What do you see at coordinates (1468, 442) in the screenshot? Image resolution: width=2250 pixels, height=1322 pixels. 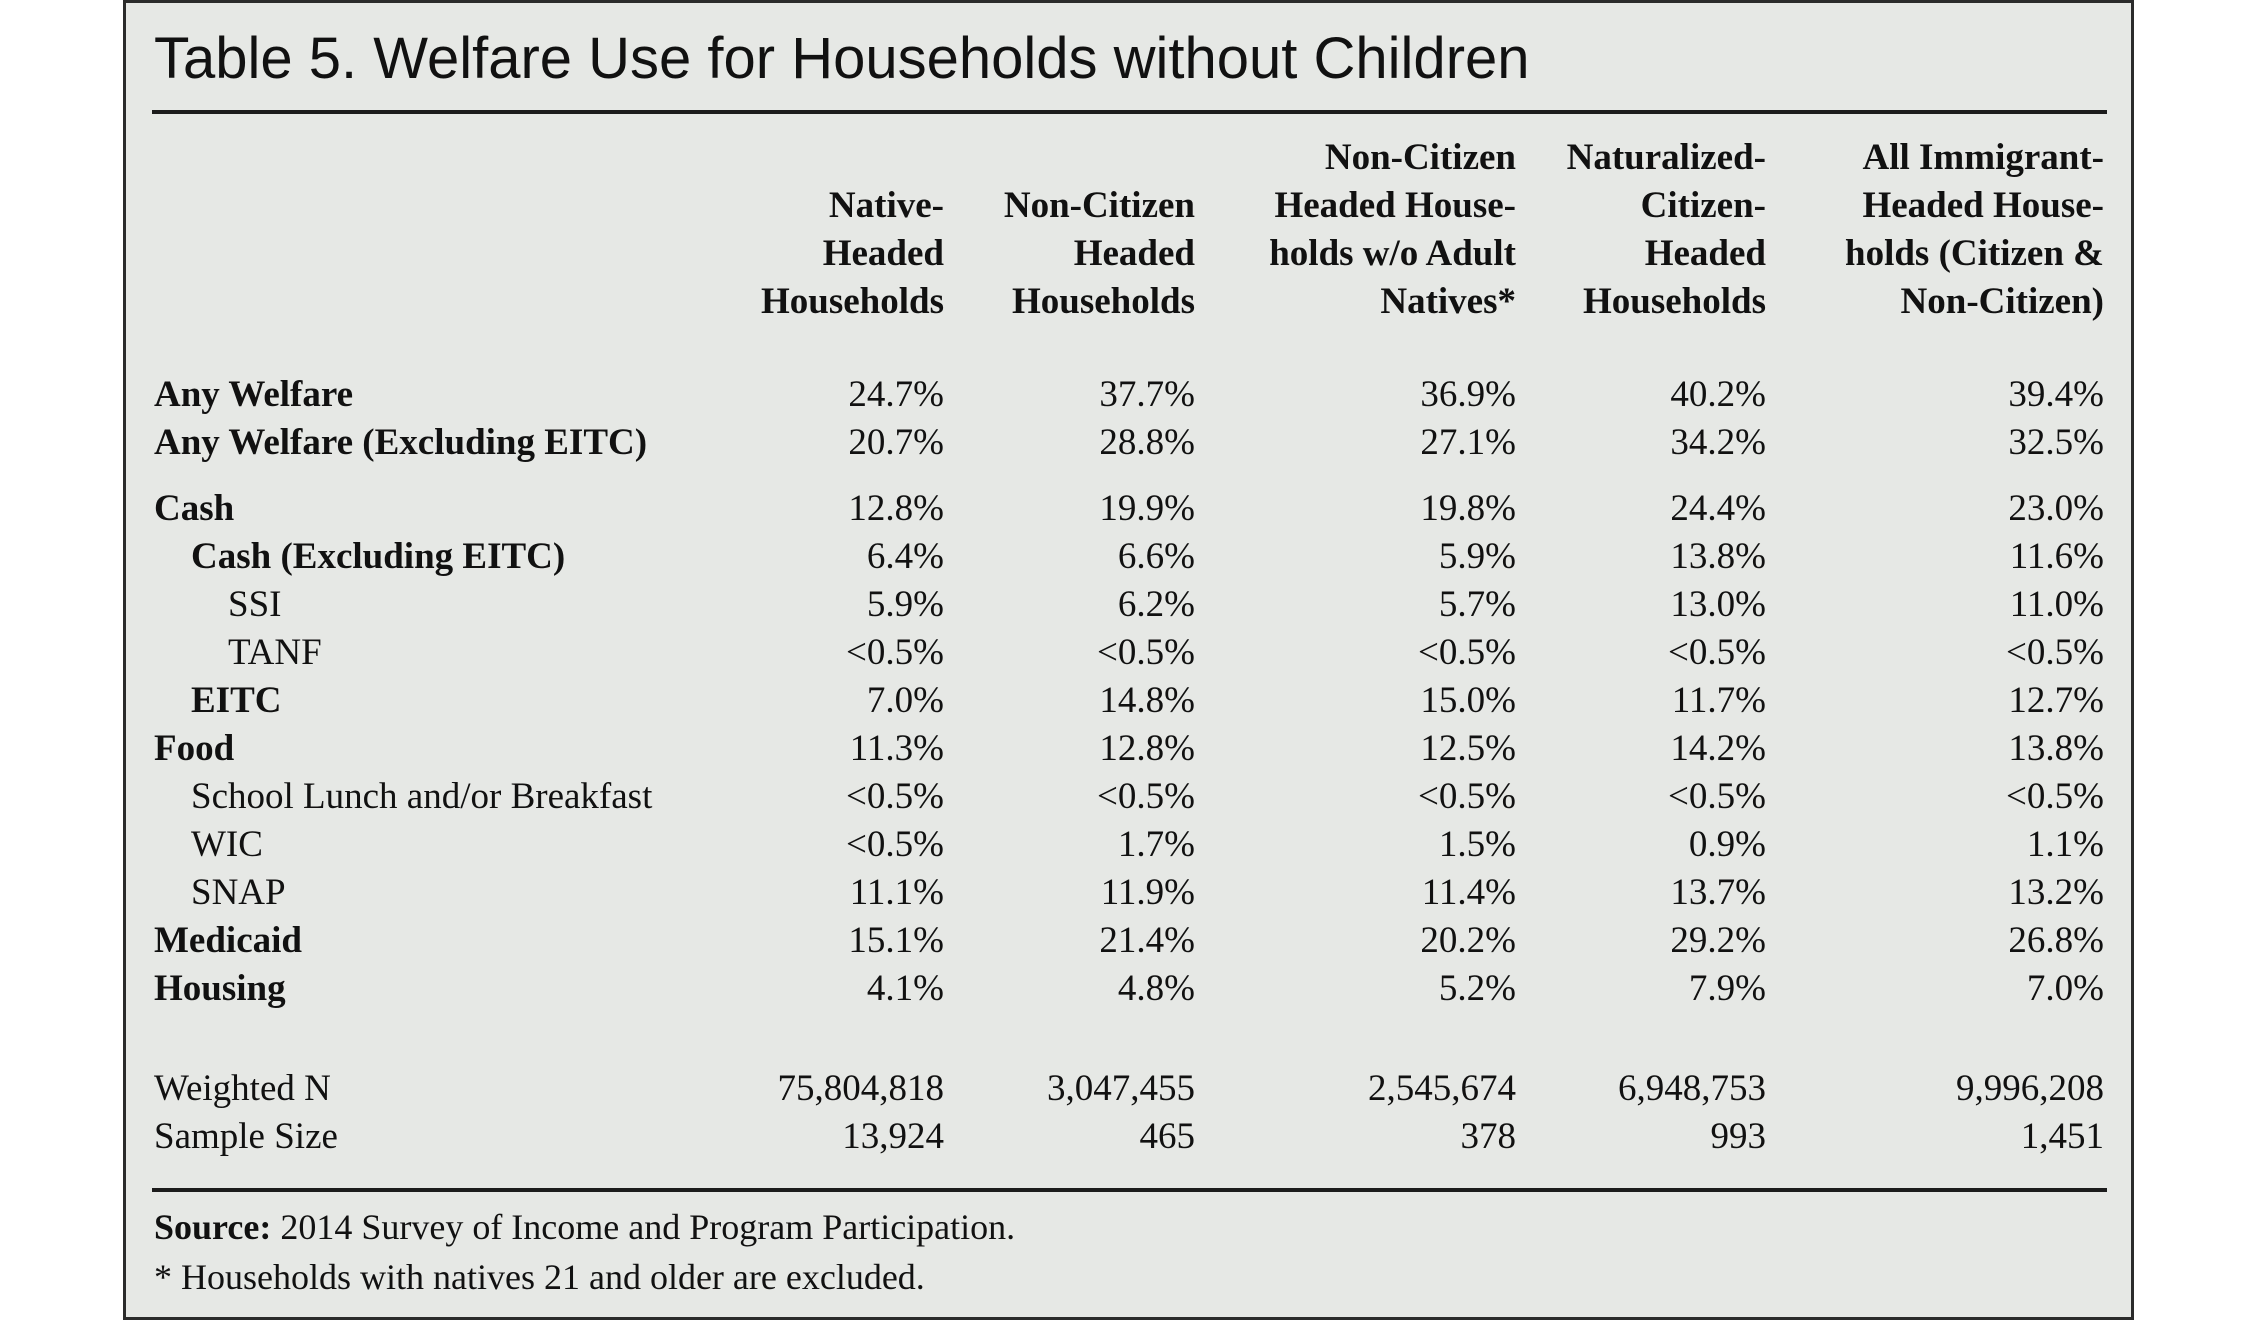 I see `table-cell: 27.1%` at bounding box center [1468, 442].